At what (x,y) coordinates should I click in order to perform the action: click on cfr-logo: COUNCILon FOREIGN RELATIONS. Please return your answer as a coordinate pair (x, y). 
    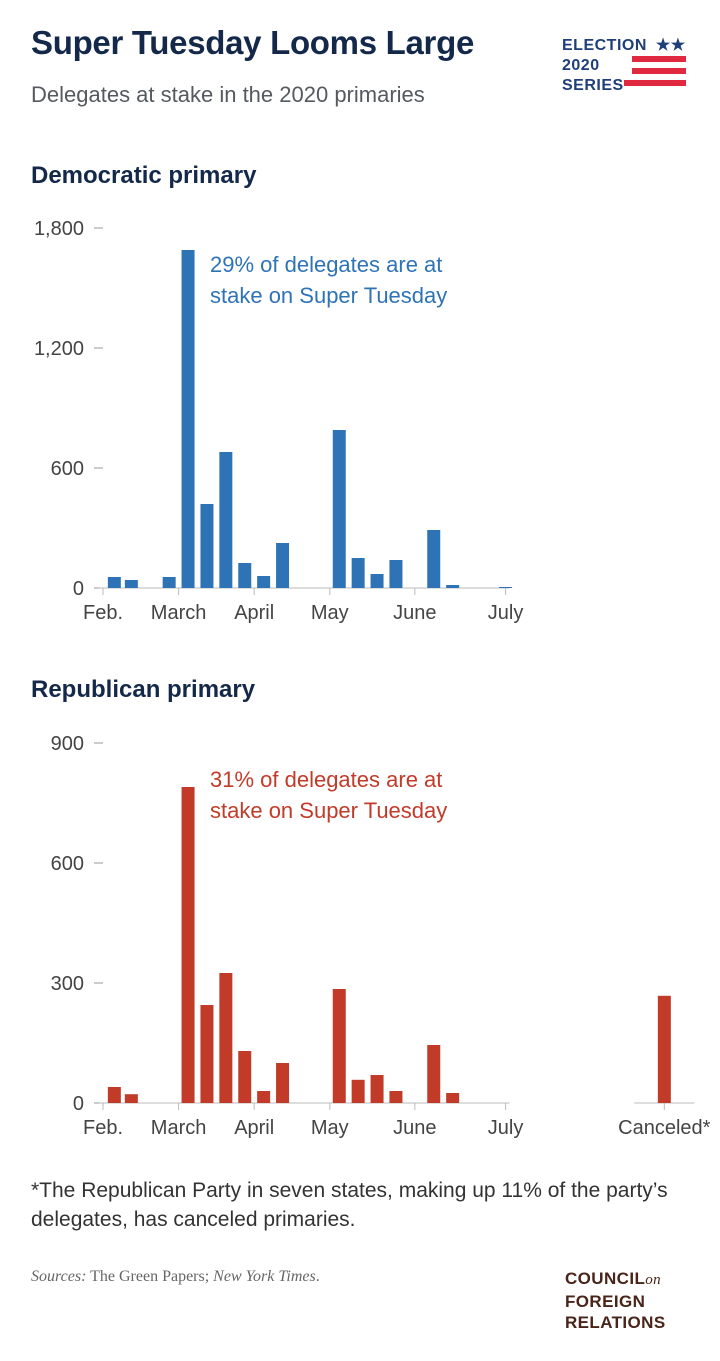
    Looking at the image, I should click on (615, 1300).